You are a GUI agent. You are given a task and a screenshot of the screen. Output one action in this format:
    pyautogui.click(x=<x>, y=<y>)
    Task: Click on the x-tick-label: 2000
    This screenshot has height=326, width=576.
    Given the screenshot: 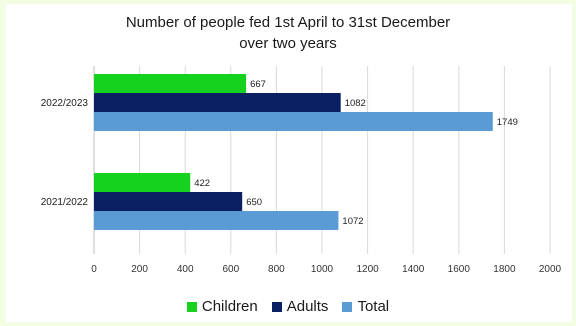 What is the action you would take?
    pyautogui.click(x=550, y=269)
    